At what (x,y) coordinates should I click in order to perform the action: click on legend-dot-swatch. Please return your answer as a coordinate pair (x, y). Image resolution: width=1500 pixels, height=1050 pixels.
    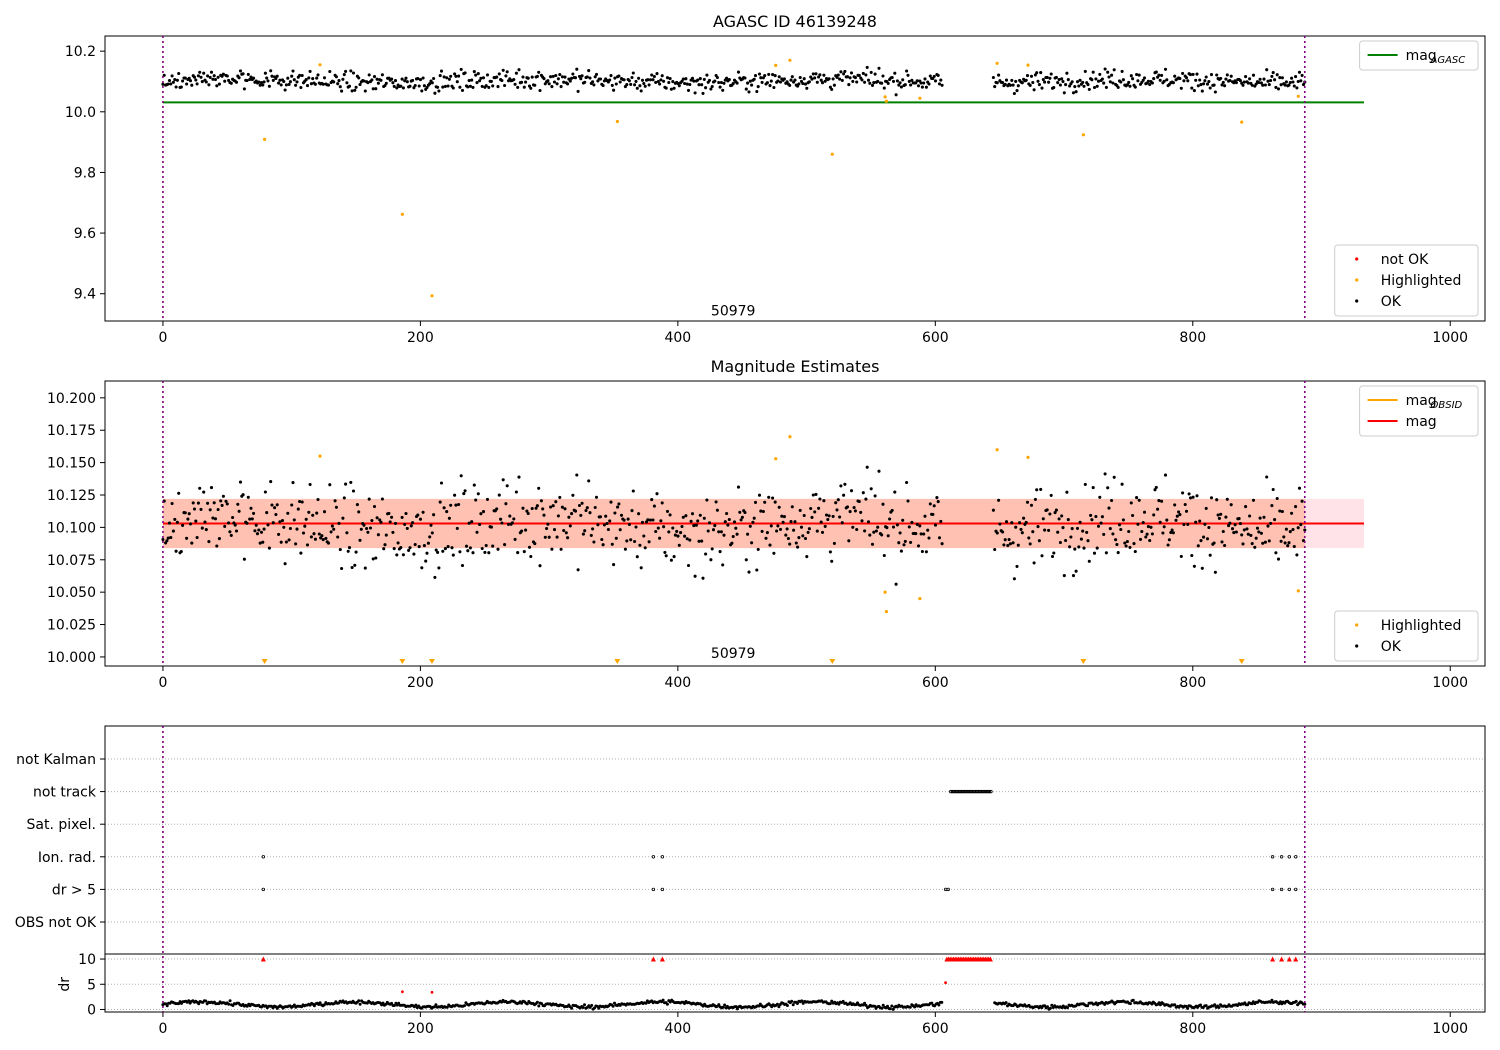
    Looking at the image, I should click on (1357, 646).